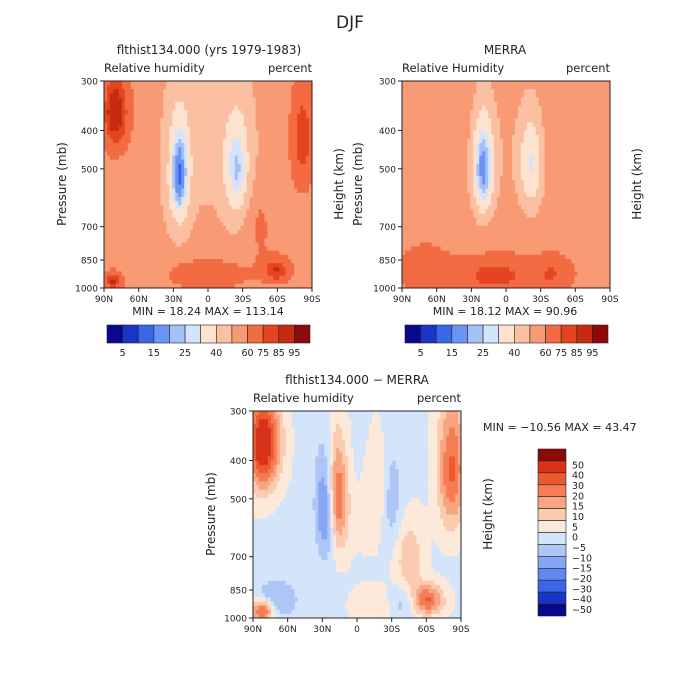  I want to click on heatmap-cells, so click(208, 185).